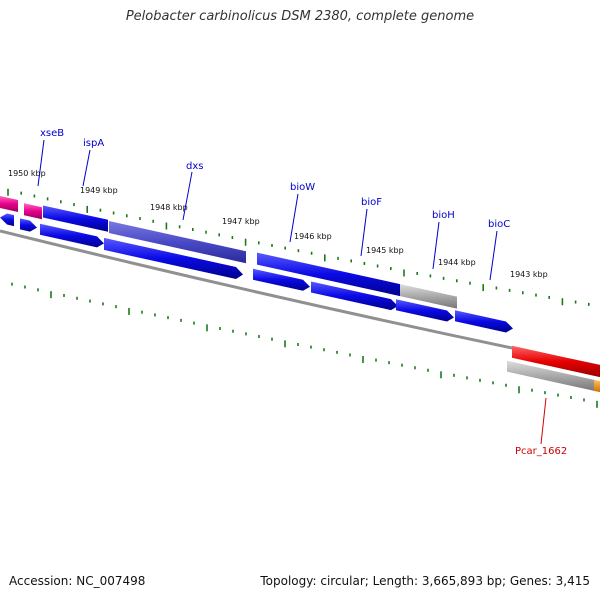  I want to click on gene-gray-lower, so click(551, 376).